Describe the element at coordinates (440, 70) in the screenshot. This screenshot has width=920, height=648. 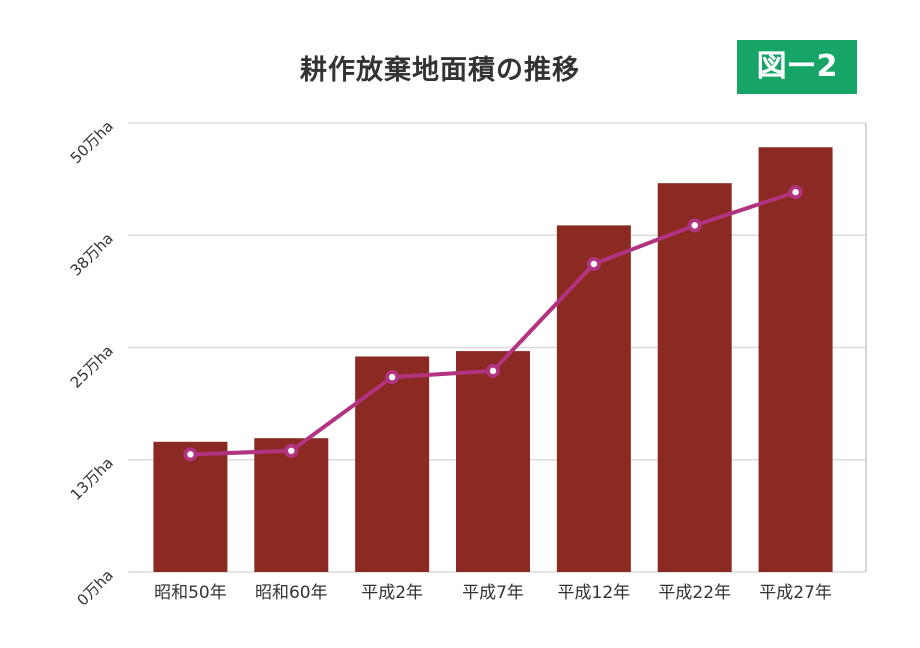
I see `chart-title: 耕作放棄地面積の推移` at that location.